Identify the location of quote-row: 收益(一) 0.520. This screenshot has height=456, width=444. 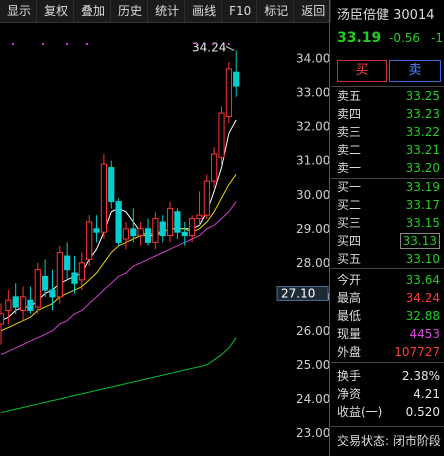
(388, 412).